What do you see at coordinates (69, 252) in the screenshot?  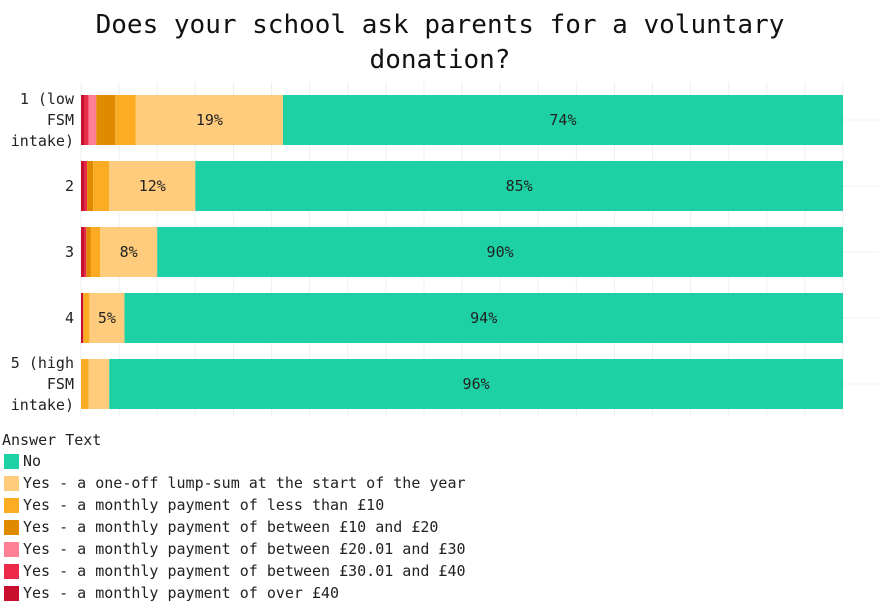 I see `category-label: 3` at bounding box center [69, 252].